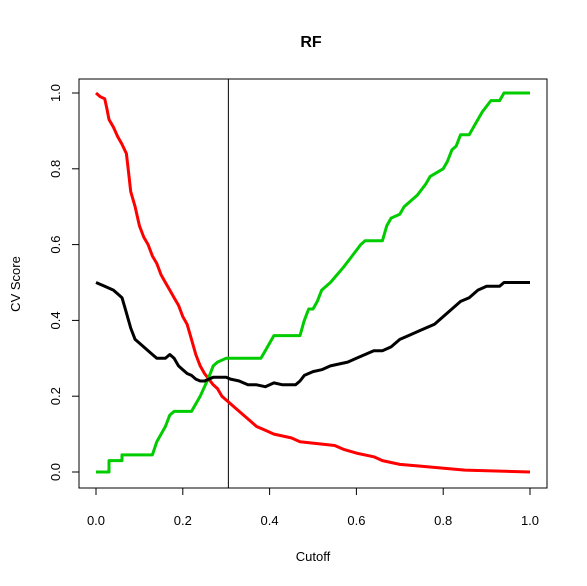 The height and width of the screenshot is (586, 587). What do you see at coordinates (311, 42) in the screenshot?
I see `chart-title: RF` at bounding box center [311, 42].